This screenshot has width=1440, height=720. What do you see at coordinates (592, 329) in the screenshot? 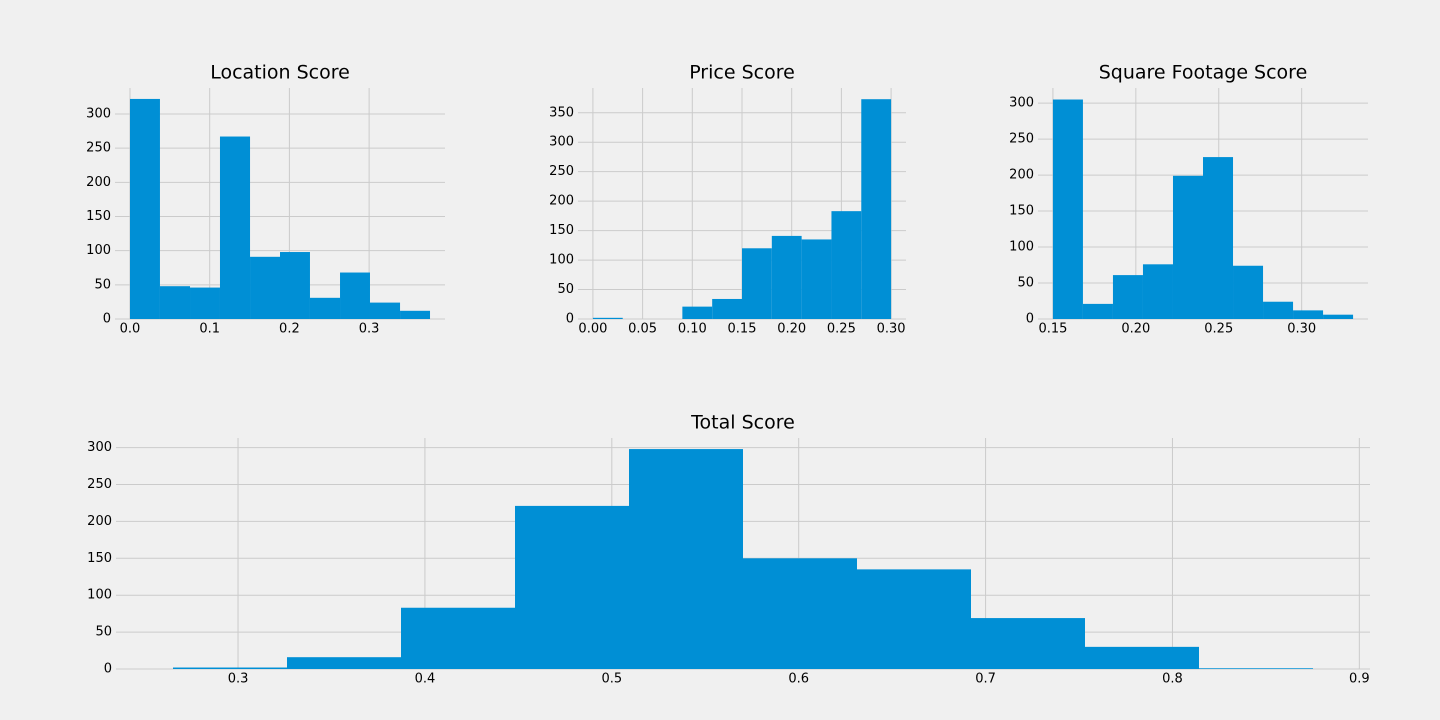
I see `x-tick-label: 0.00` at bounding box center [592, 329].